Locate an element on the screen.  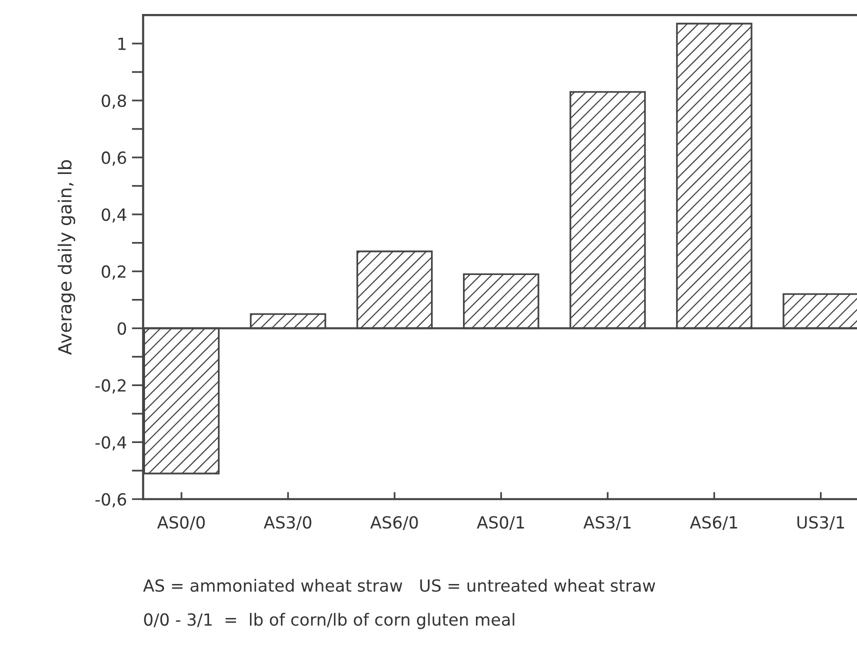
x-tick-label: AS6/1 is located at coordinates (714, 523).